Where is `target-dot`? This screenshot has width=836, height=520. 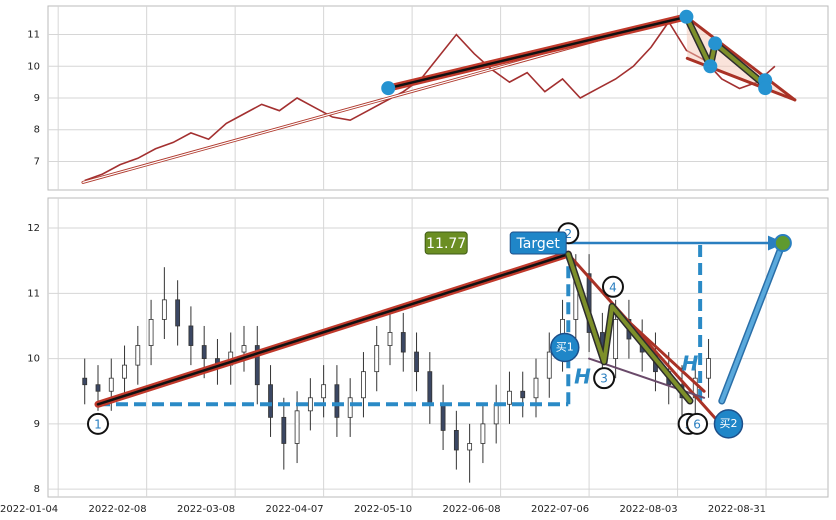 target-dot is located at coordinates (782, 243).